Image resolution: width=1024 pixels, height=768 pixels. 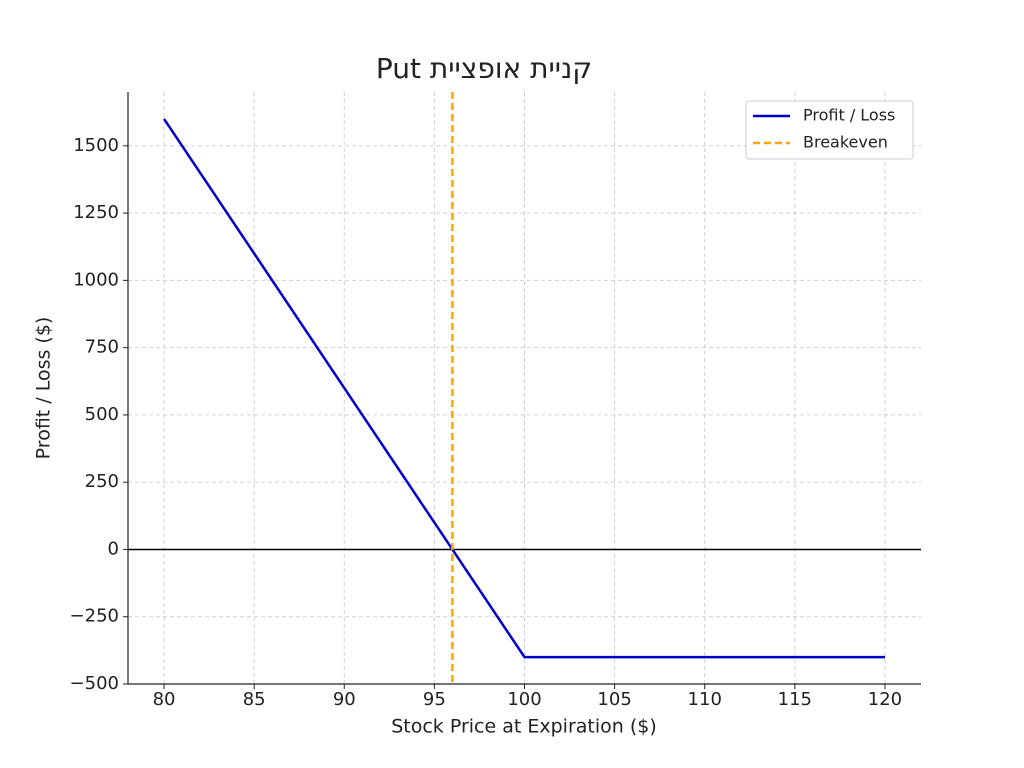 I want to click on y-tick-label: −500, so click(x=94, y=683).